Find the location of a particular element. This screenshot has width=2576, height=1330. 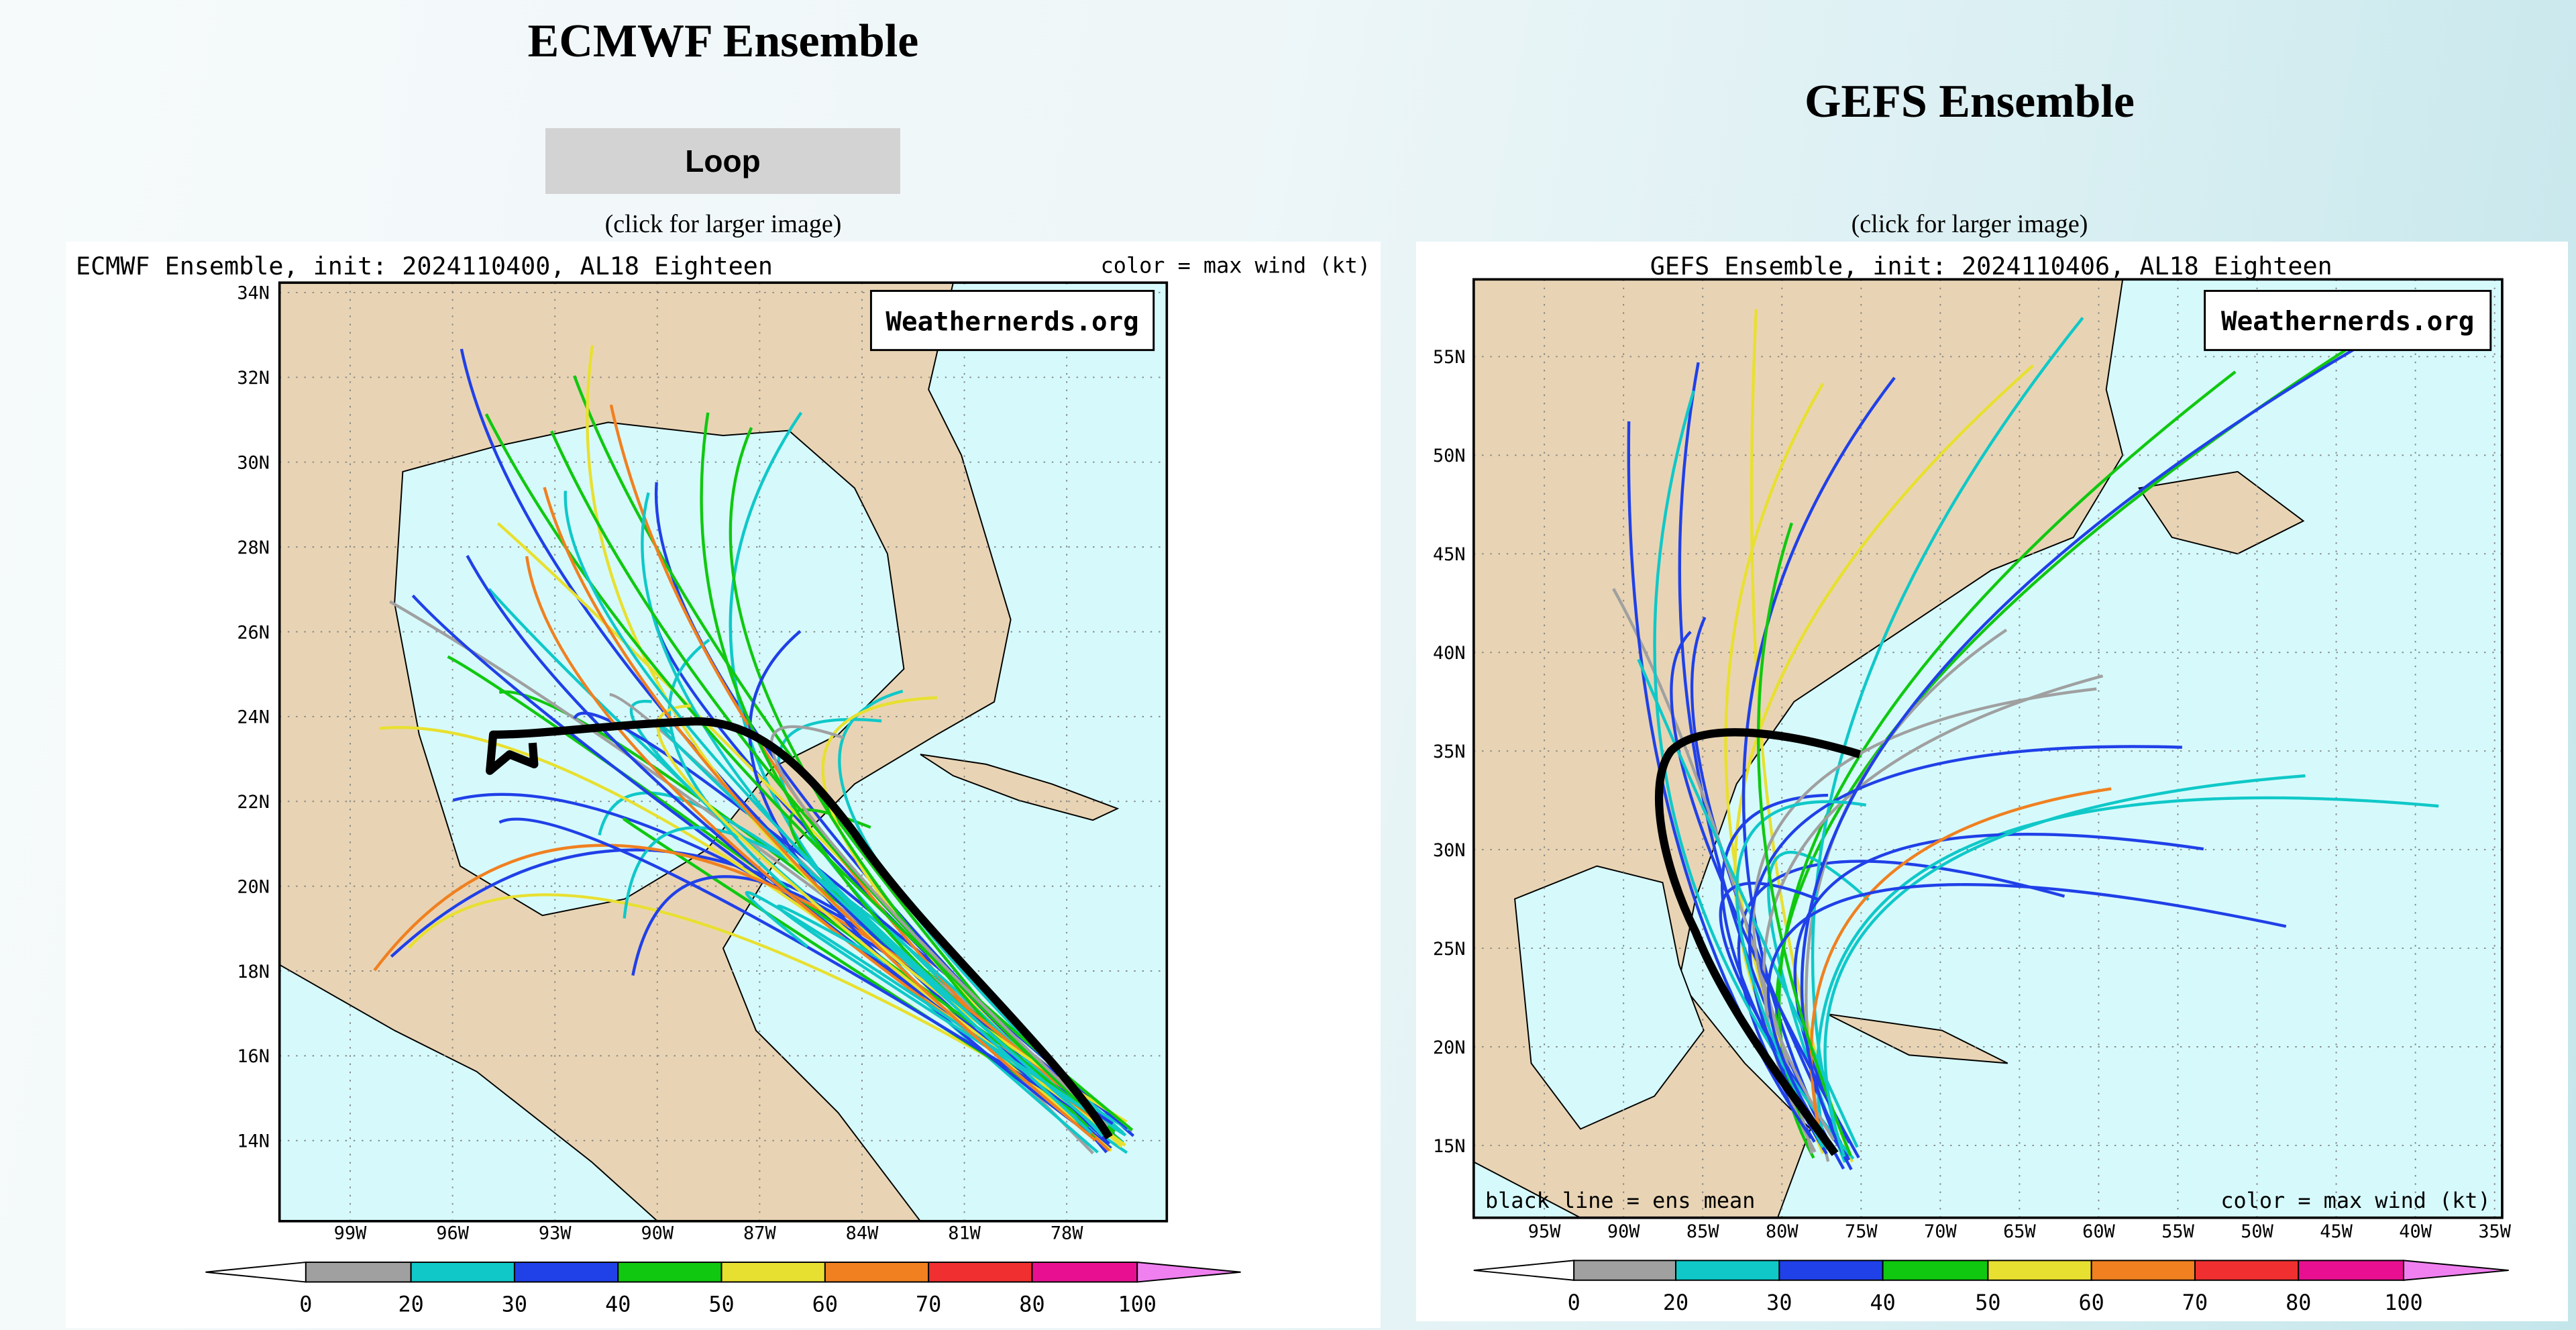

colorbar-label: 50 is located at coordinates (1987, 1302).